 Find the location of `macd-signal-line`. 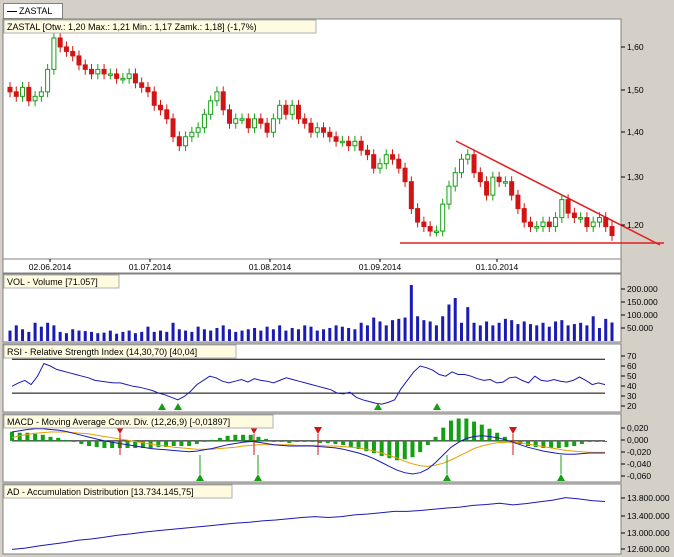

macd-signal-line is located at coordinates (308, 449).